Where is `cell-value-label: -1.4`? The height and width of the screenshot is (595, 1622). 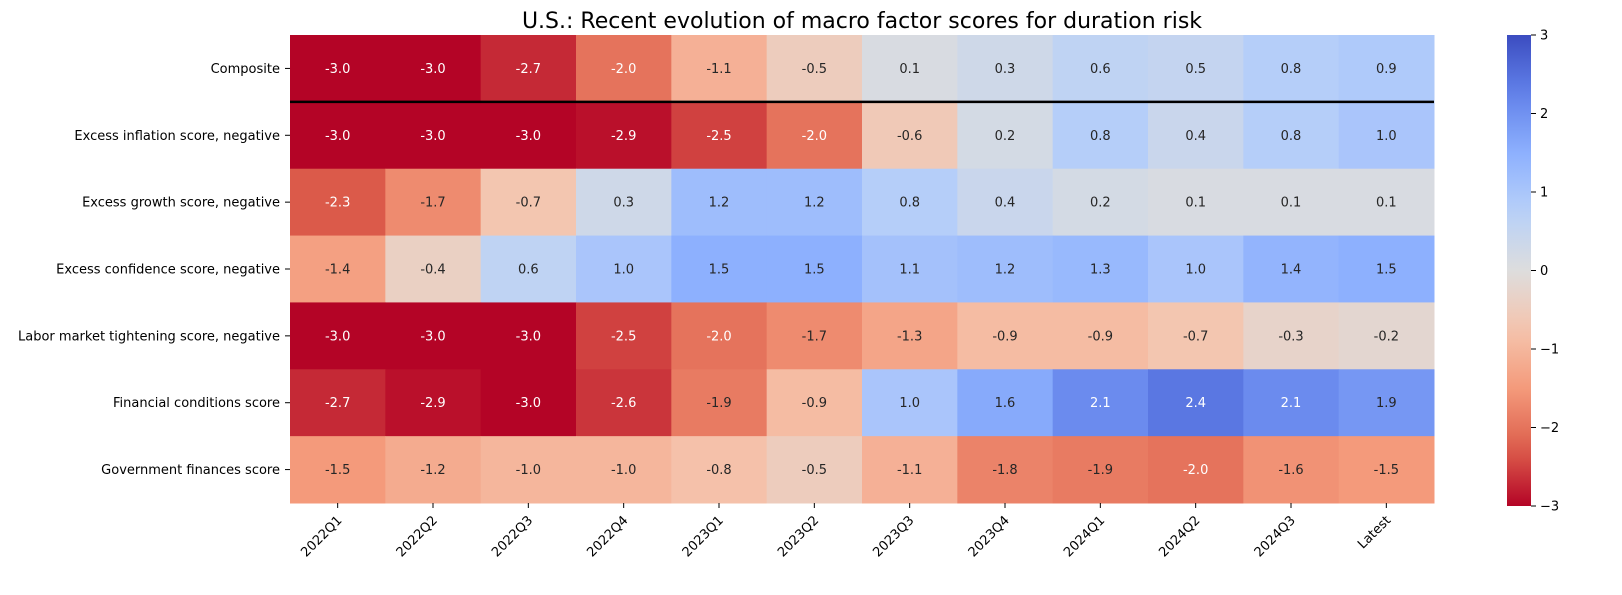
cell-value-label: -1.4 is located at coordinates (337, 270).